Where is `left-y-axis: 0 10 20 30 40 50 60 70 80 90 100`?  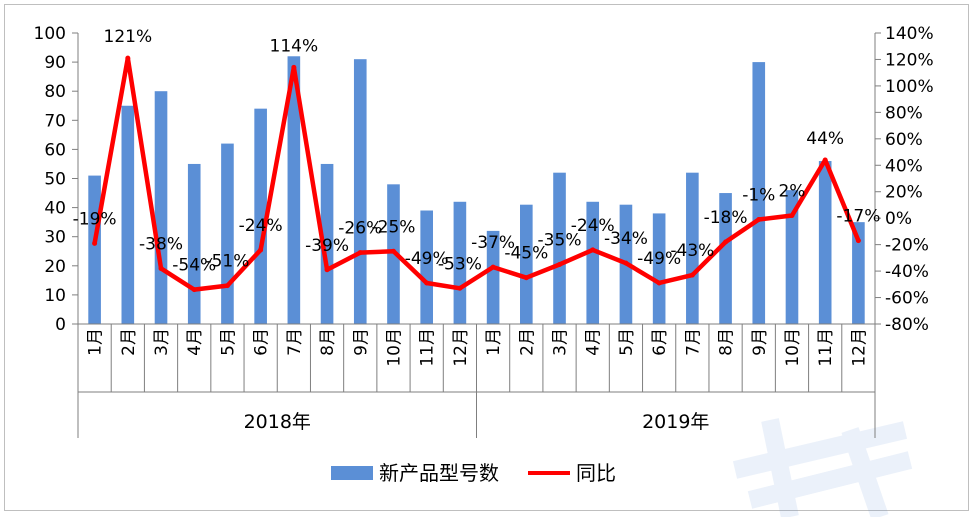 left-y-axis: 0 10 20 30 40 50 60 70 80 90 100 is located at coordinates (56, 179).